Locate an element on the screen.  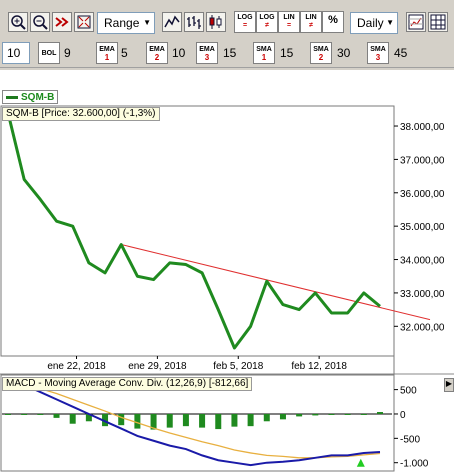
zoom-out-icon is located at coordinates (40, 22).